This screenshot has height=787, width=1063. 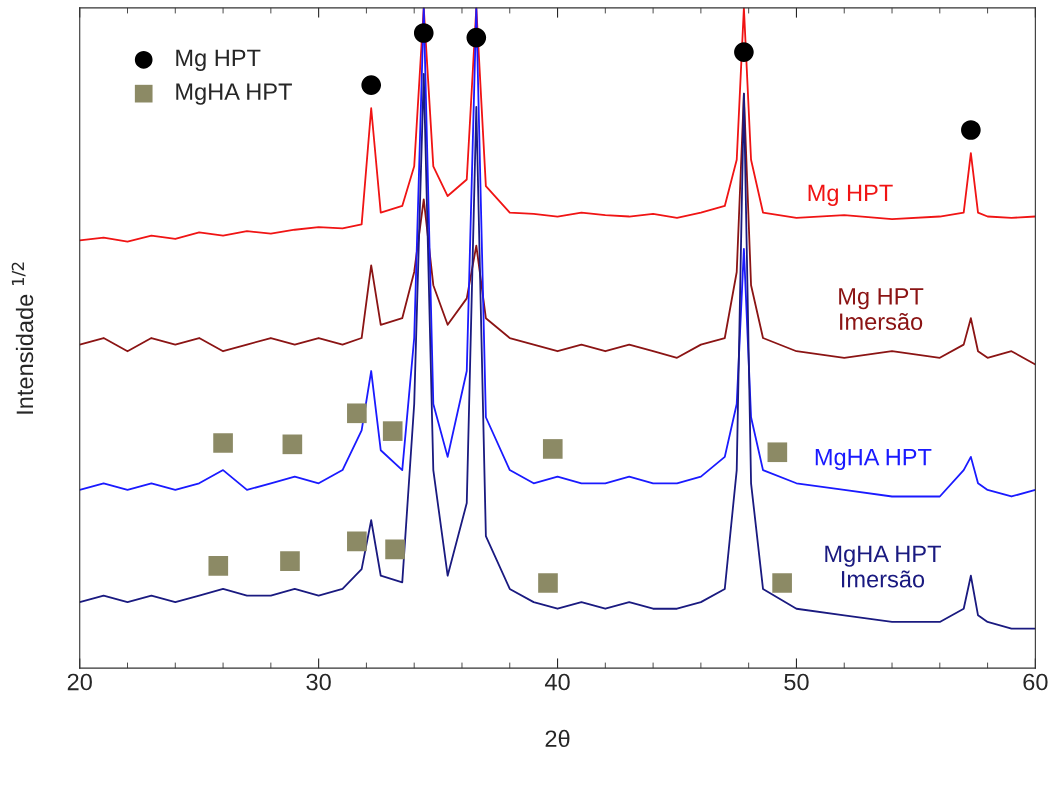 What do you see at coordinates (873, 459) in the screenshot?
I see `series-label: MgHA HPT` at bounding box center [873, 459].